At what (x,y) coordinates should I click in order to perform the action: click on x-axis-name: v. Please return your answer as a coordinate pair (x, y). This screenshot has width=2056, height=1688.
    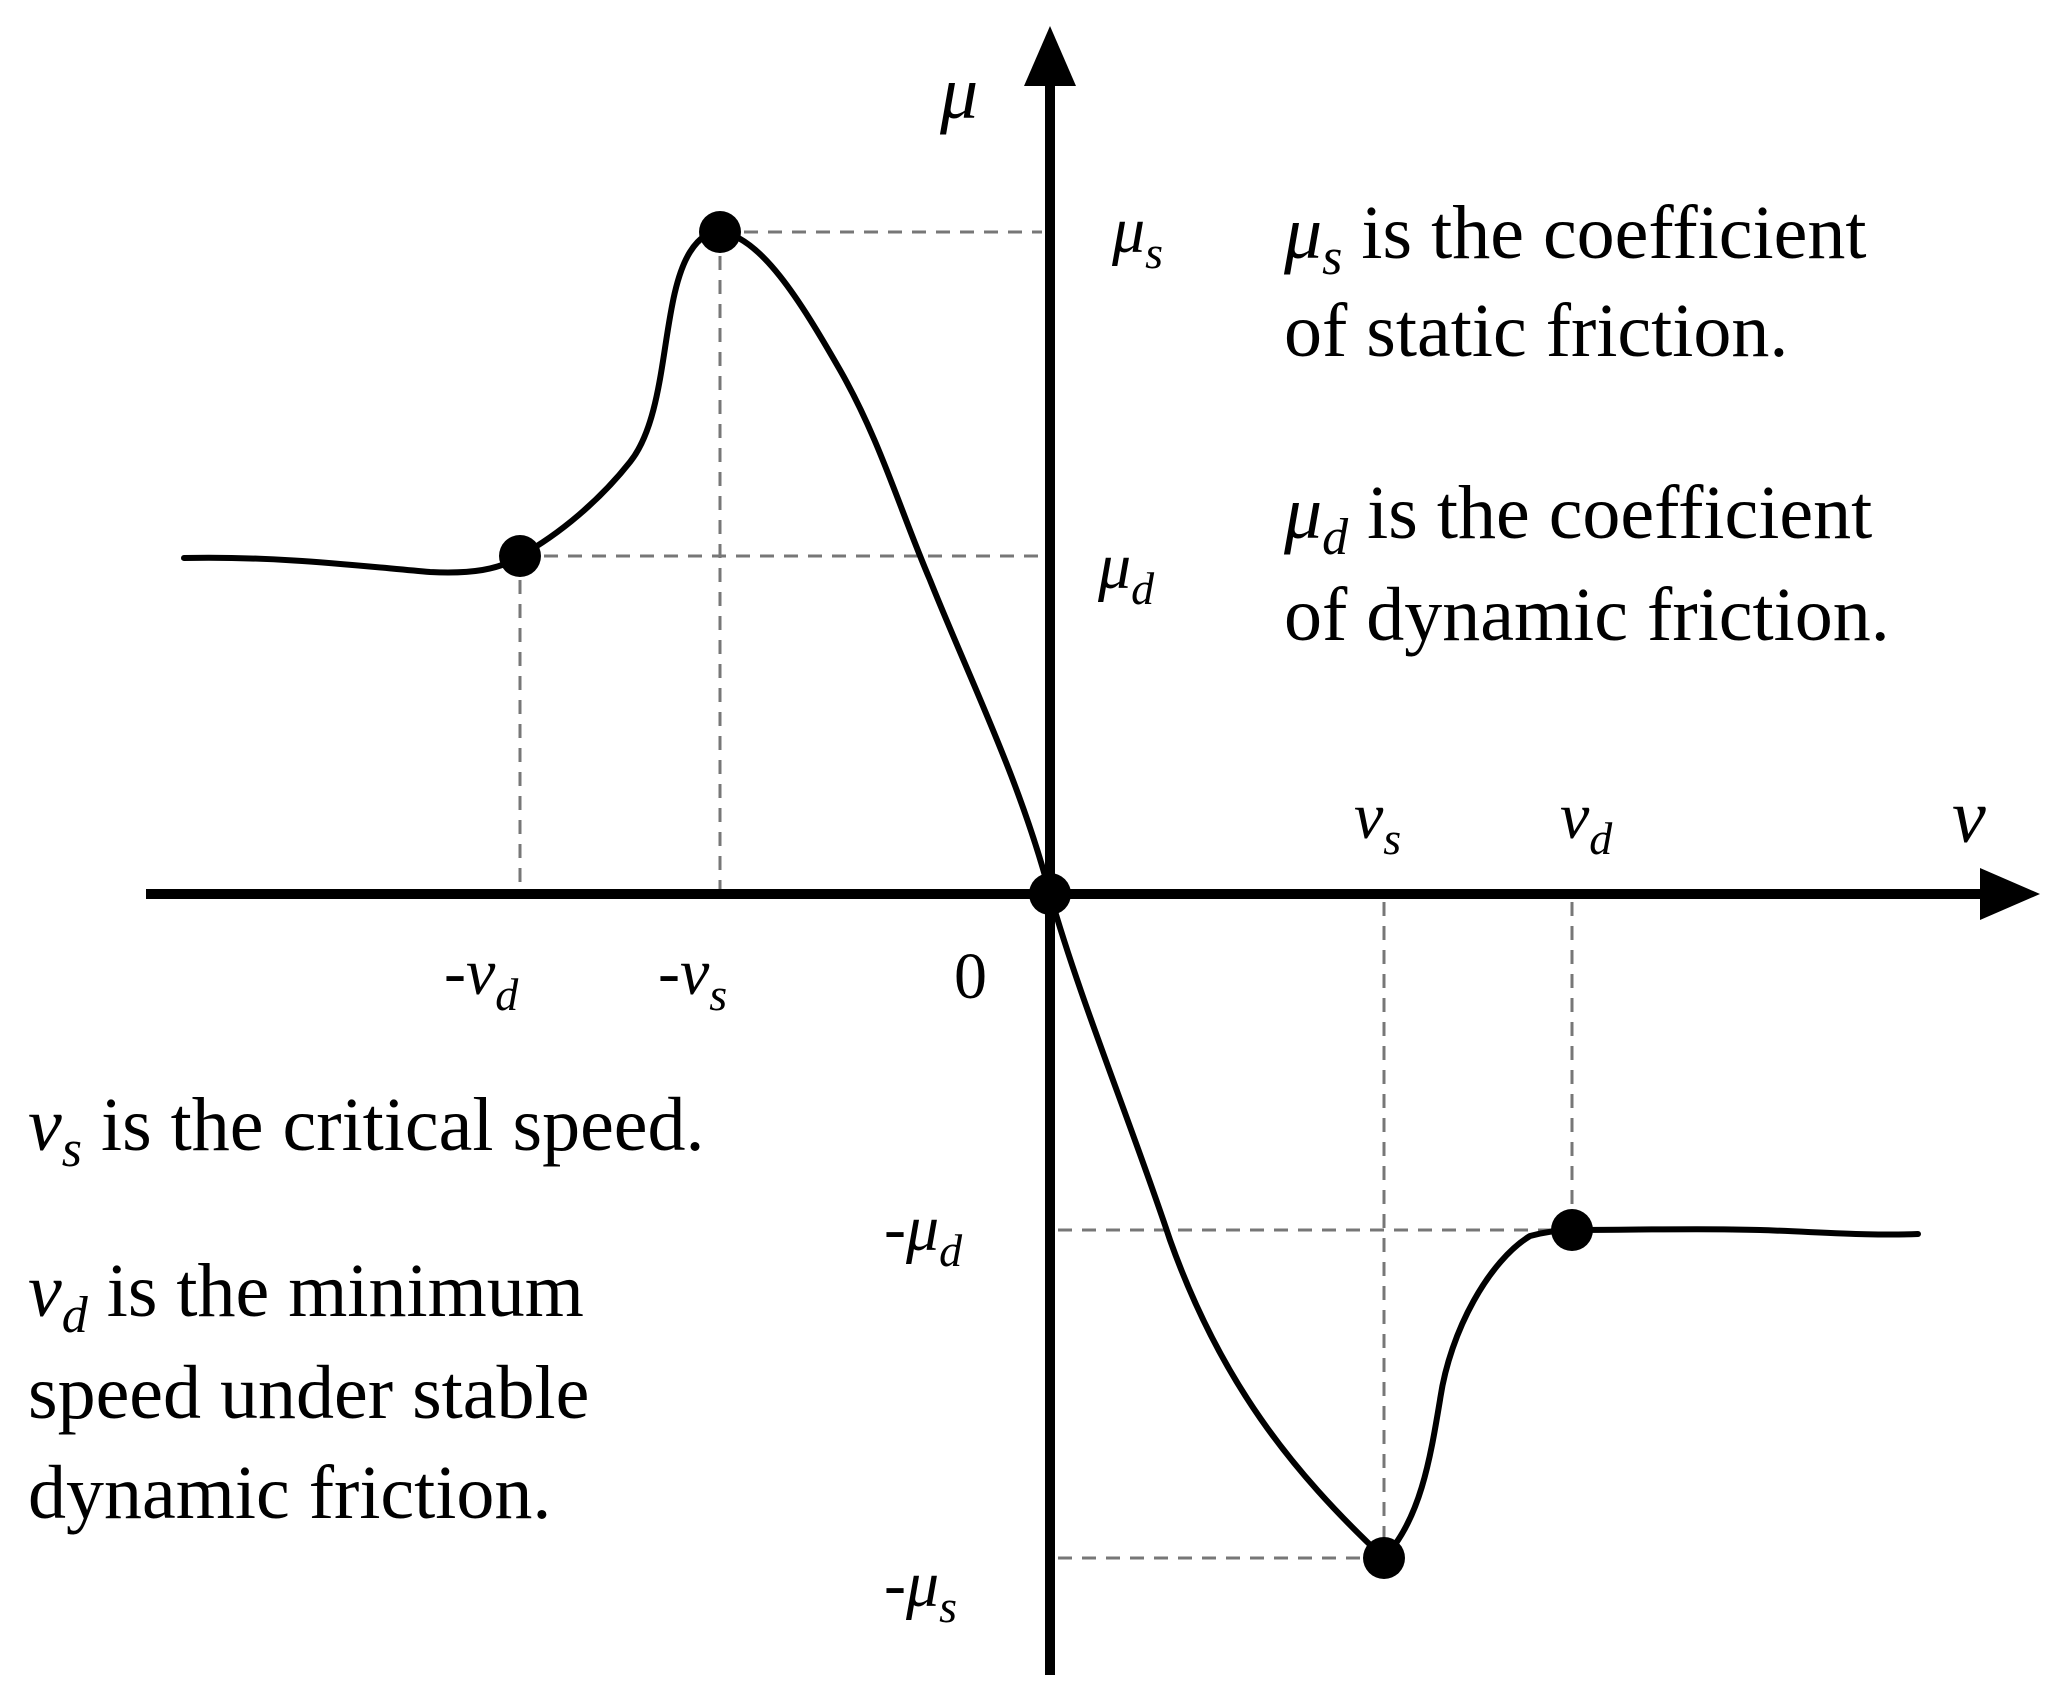
    Looking at the image, I should click on (1969, 817).